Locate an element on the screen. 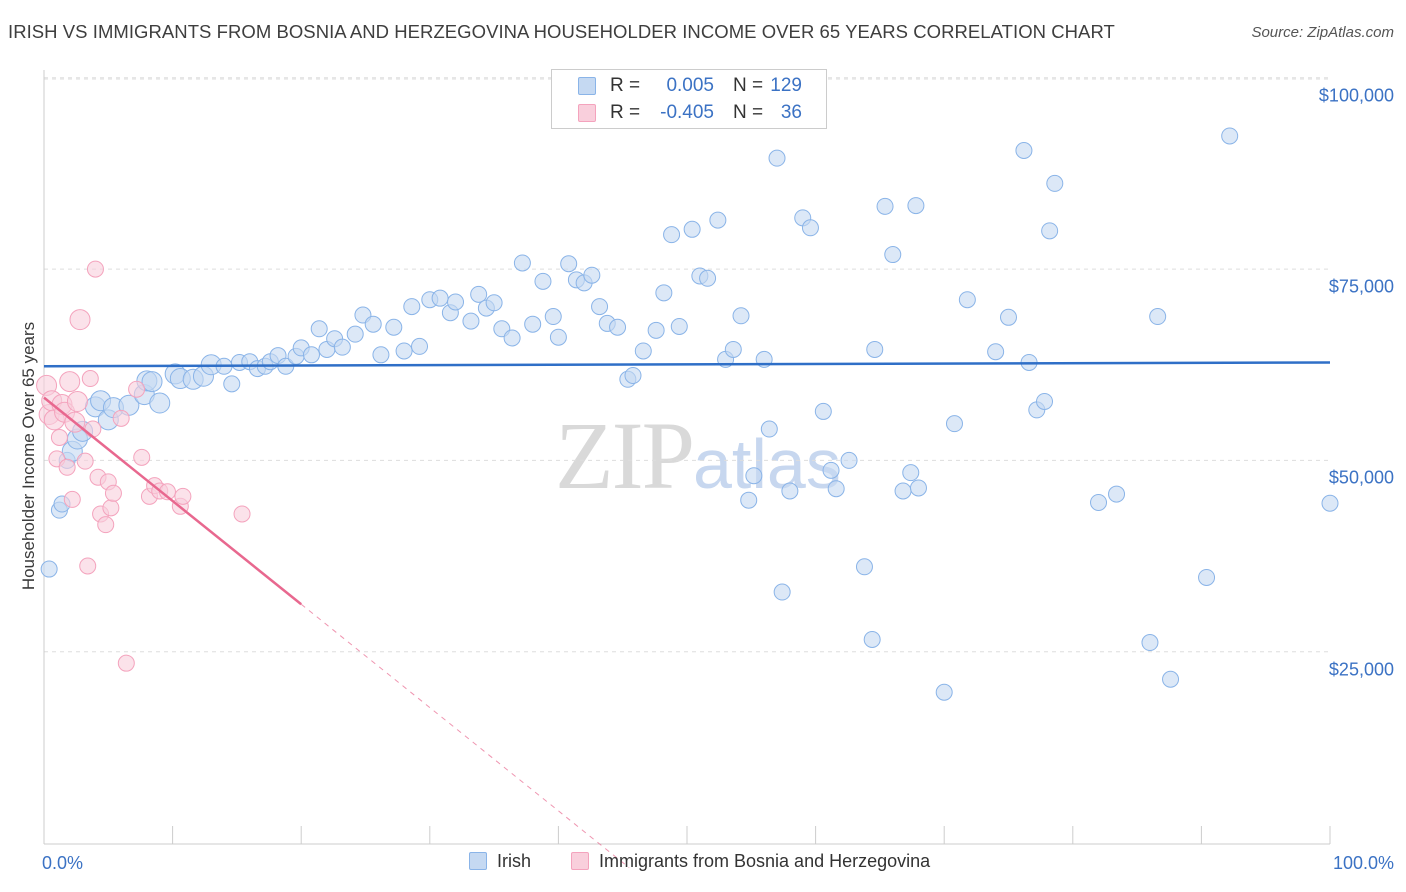  y-tick-label: $100,000 is located at coordinates (1356, 95).